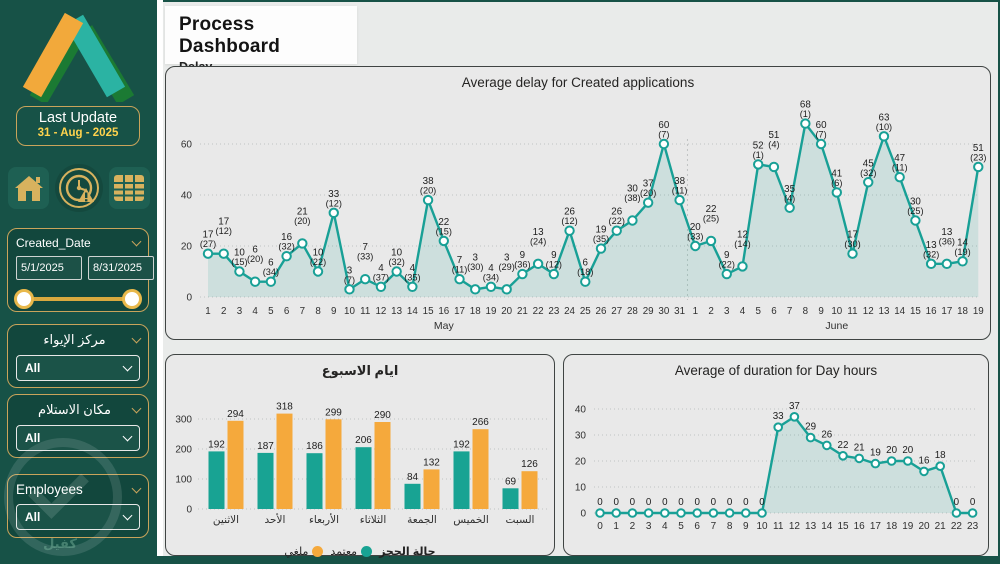 The width and height of the screenshot is (1000, 564). What do you see at coordinates (60, 543) in the screenshot?
I see `watermark-text: كفيل` at bounding box center [60, 543].